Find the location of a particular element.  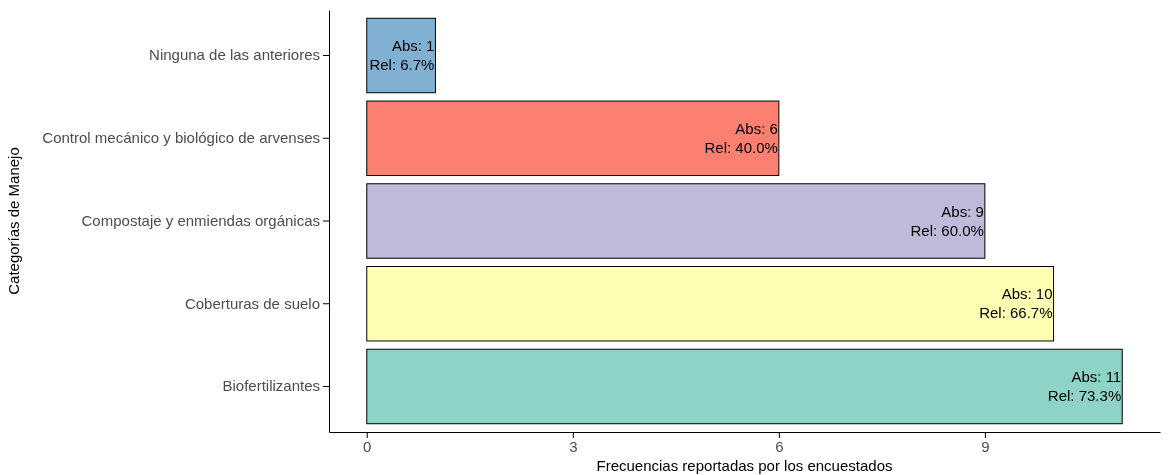

y-tick-label: Control mecánico y biológico de arvenses is located at coordinates (181, 138).